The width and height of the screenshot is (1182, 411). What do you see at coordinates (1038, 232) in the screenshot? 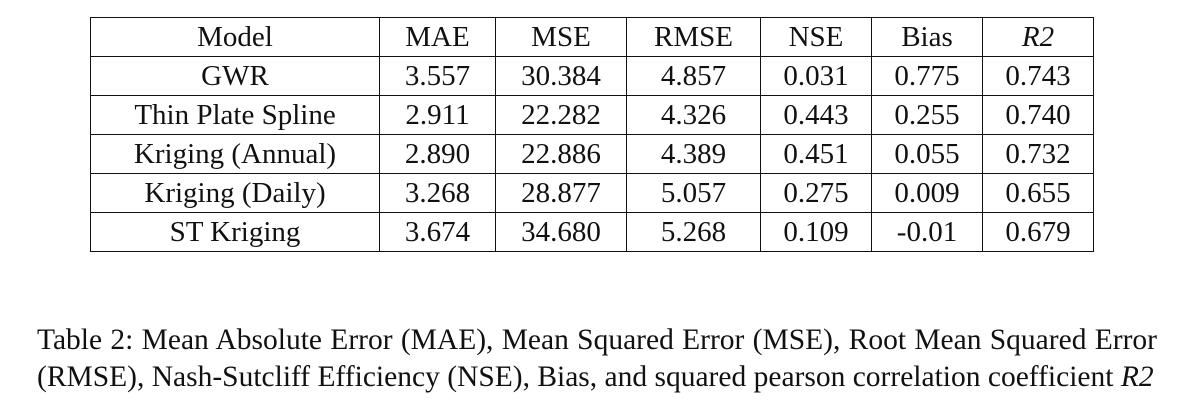
I see `r2-cell: 0.679` at bounding box center [1038, 232].